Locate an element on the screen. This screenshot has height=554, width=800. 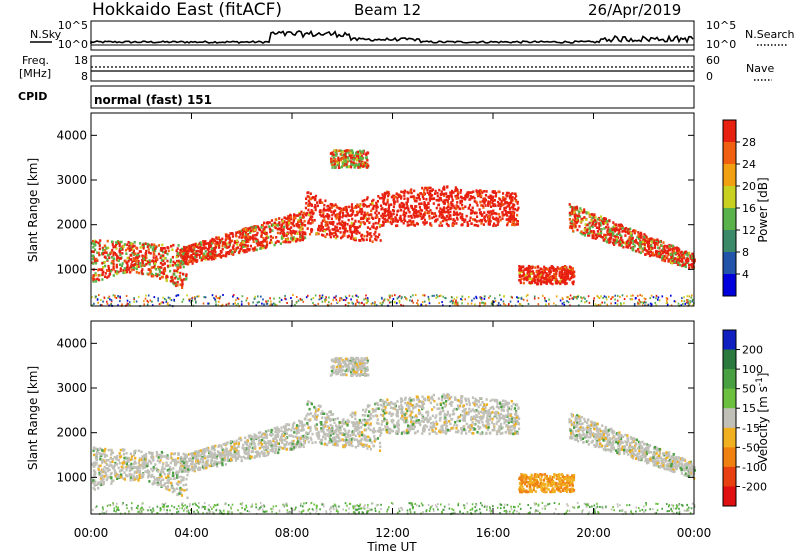
date-label: 26/Apr/2019 is located at coordinates (634, 10).